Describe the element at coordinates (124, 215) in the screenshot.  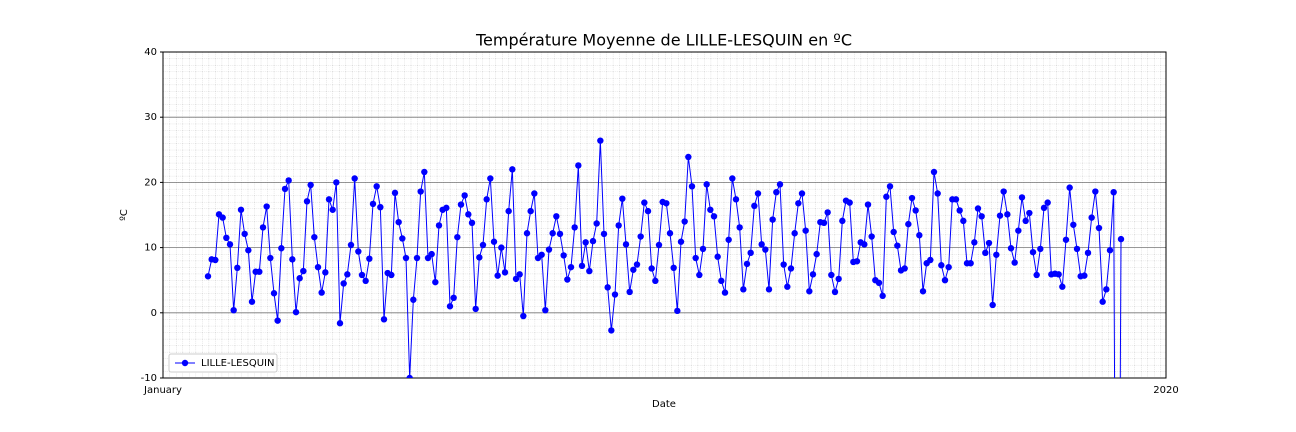
I see `y-axis-label: ºC` at that location.